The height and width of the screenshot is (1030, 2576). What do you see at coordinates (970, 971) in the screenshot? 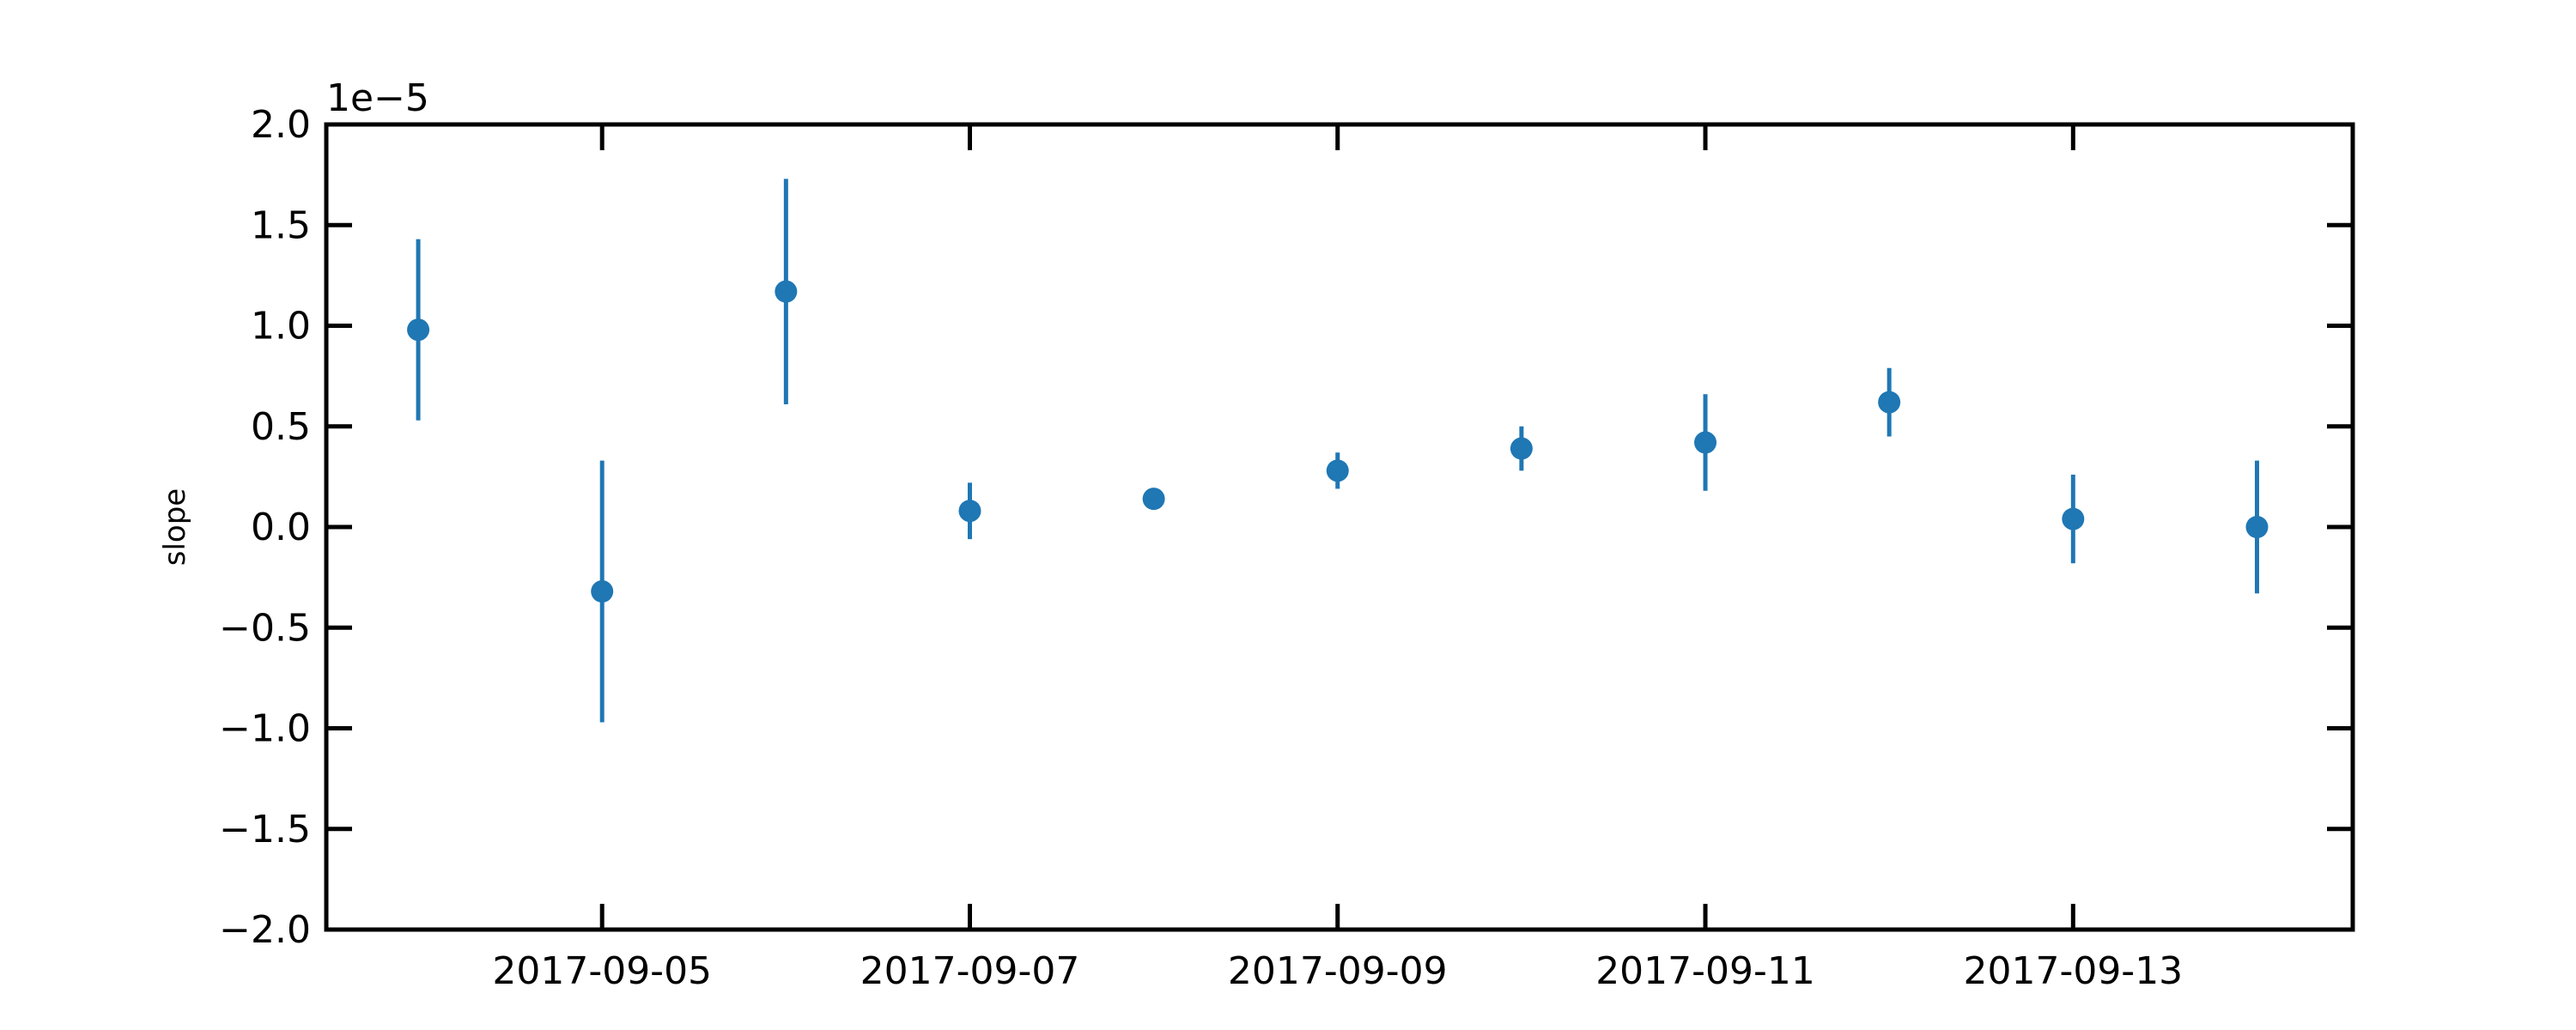
I see `x-tick-label: 2017-09-07` at bounding box center [970, 971].